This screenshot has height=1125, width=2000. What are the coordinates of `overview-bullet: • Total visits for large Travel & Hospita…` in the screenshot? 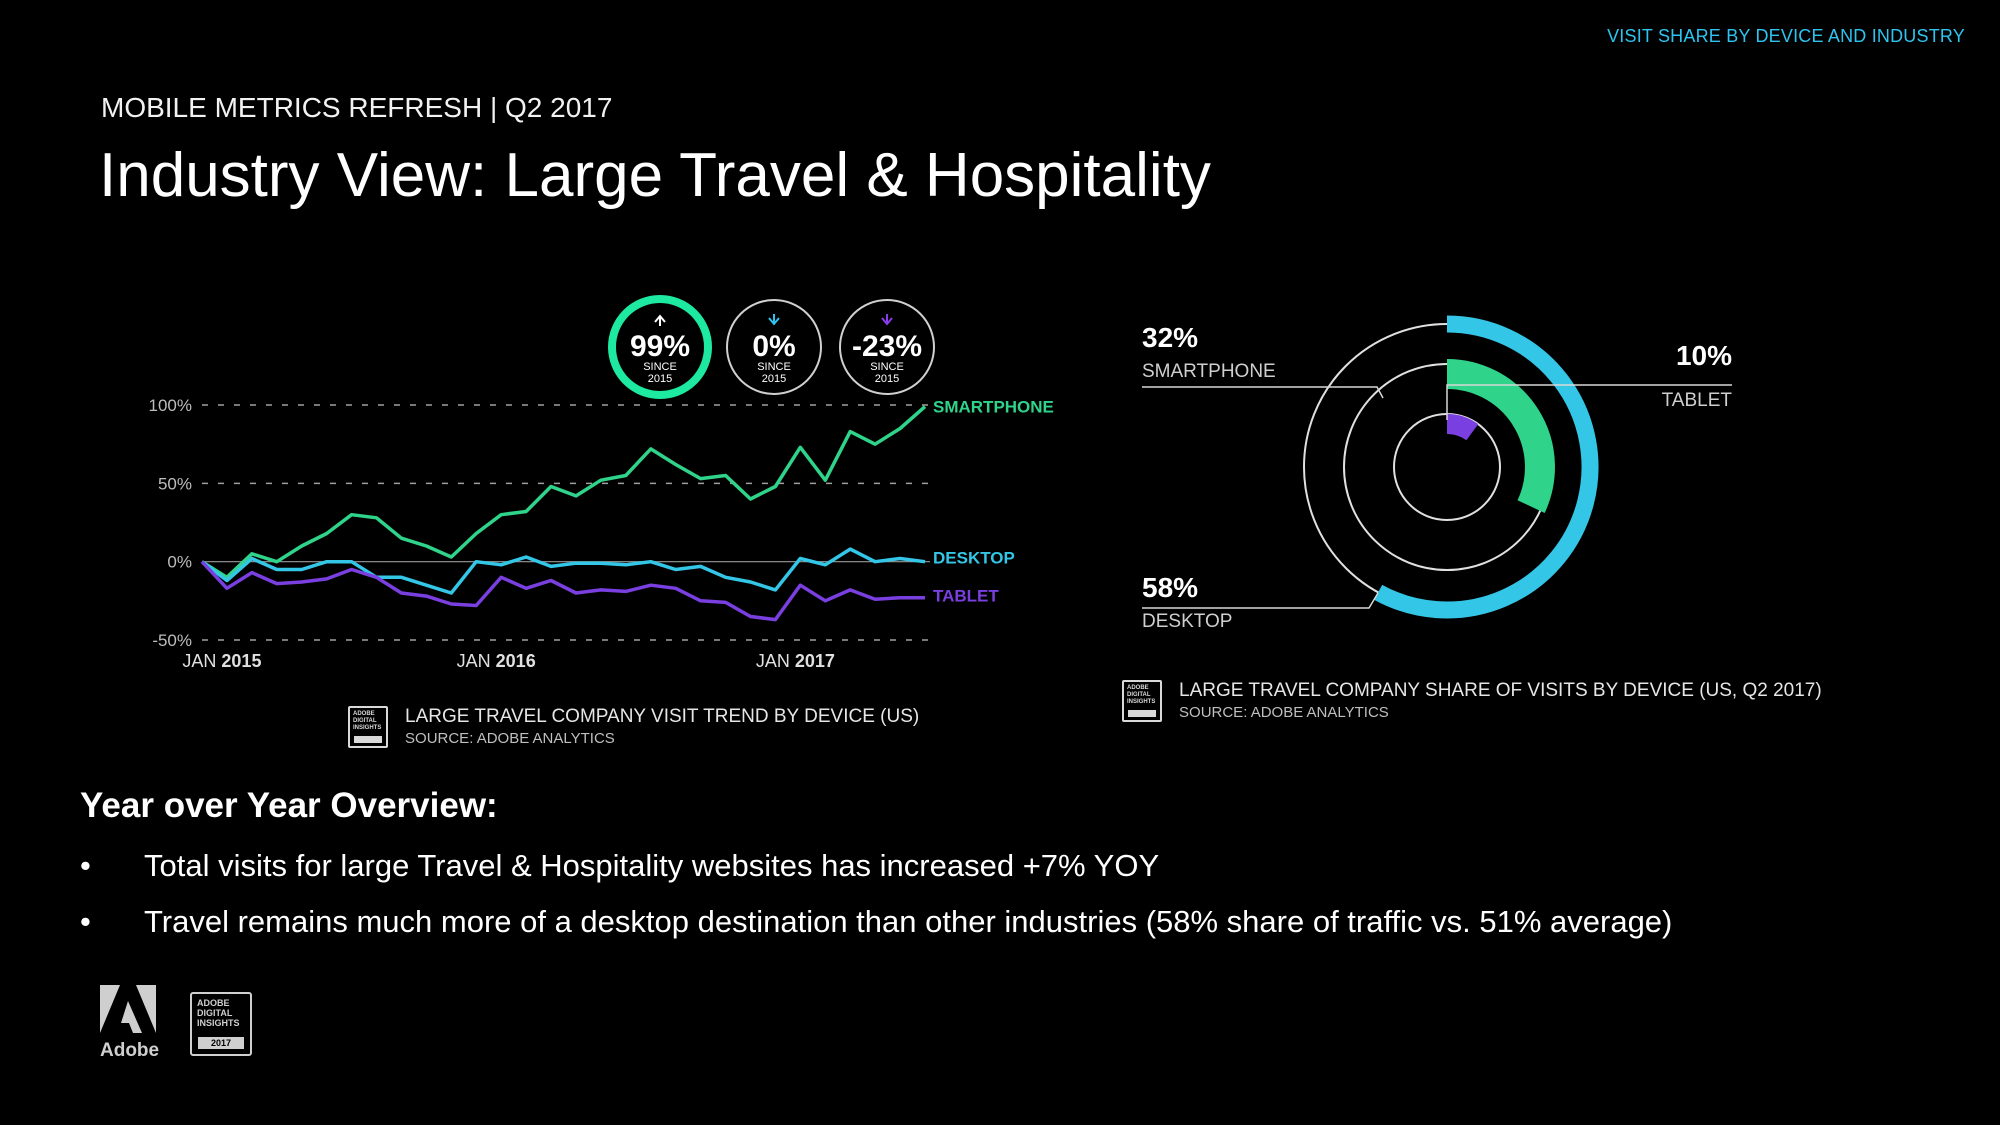 It's located at (619, 866).